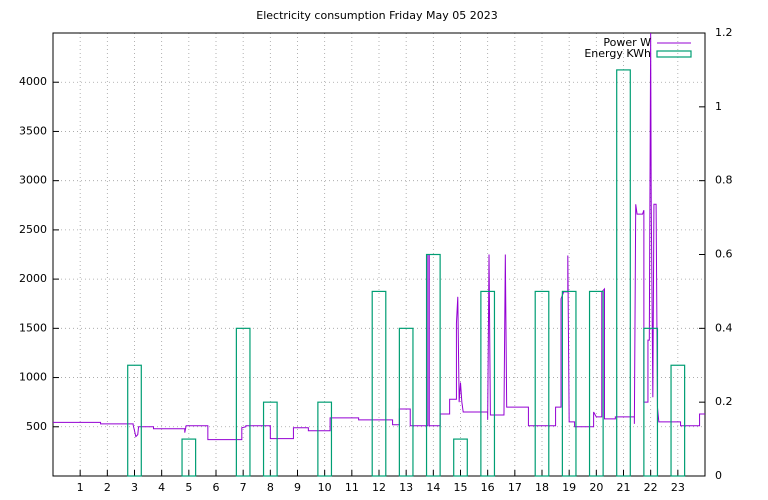 Image resolution: width=768 pixels, height=500 pixels. I want to click on x-tick-label: 19, so click(569, 487).